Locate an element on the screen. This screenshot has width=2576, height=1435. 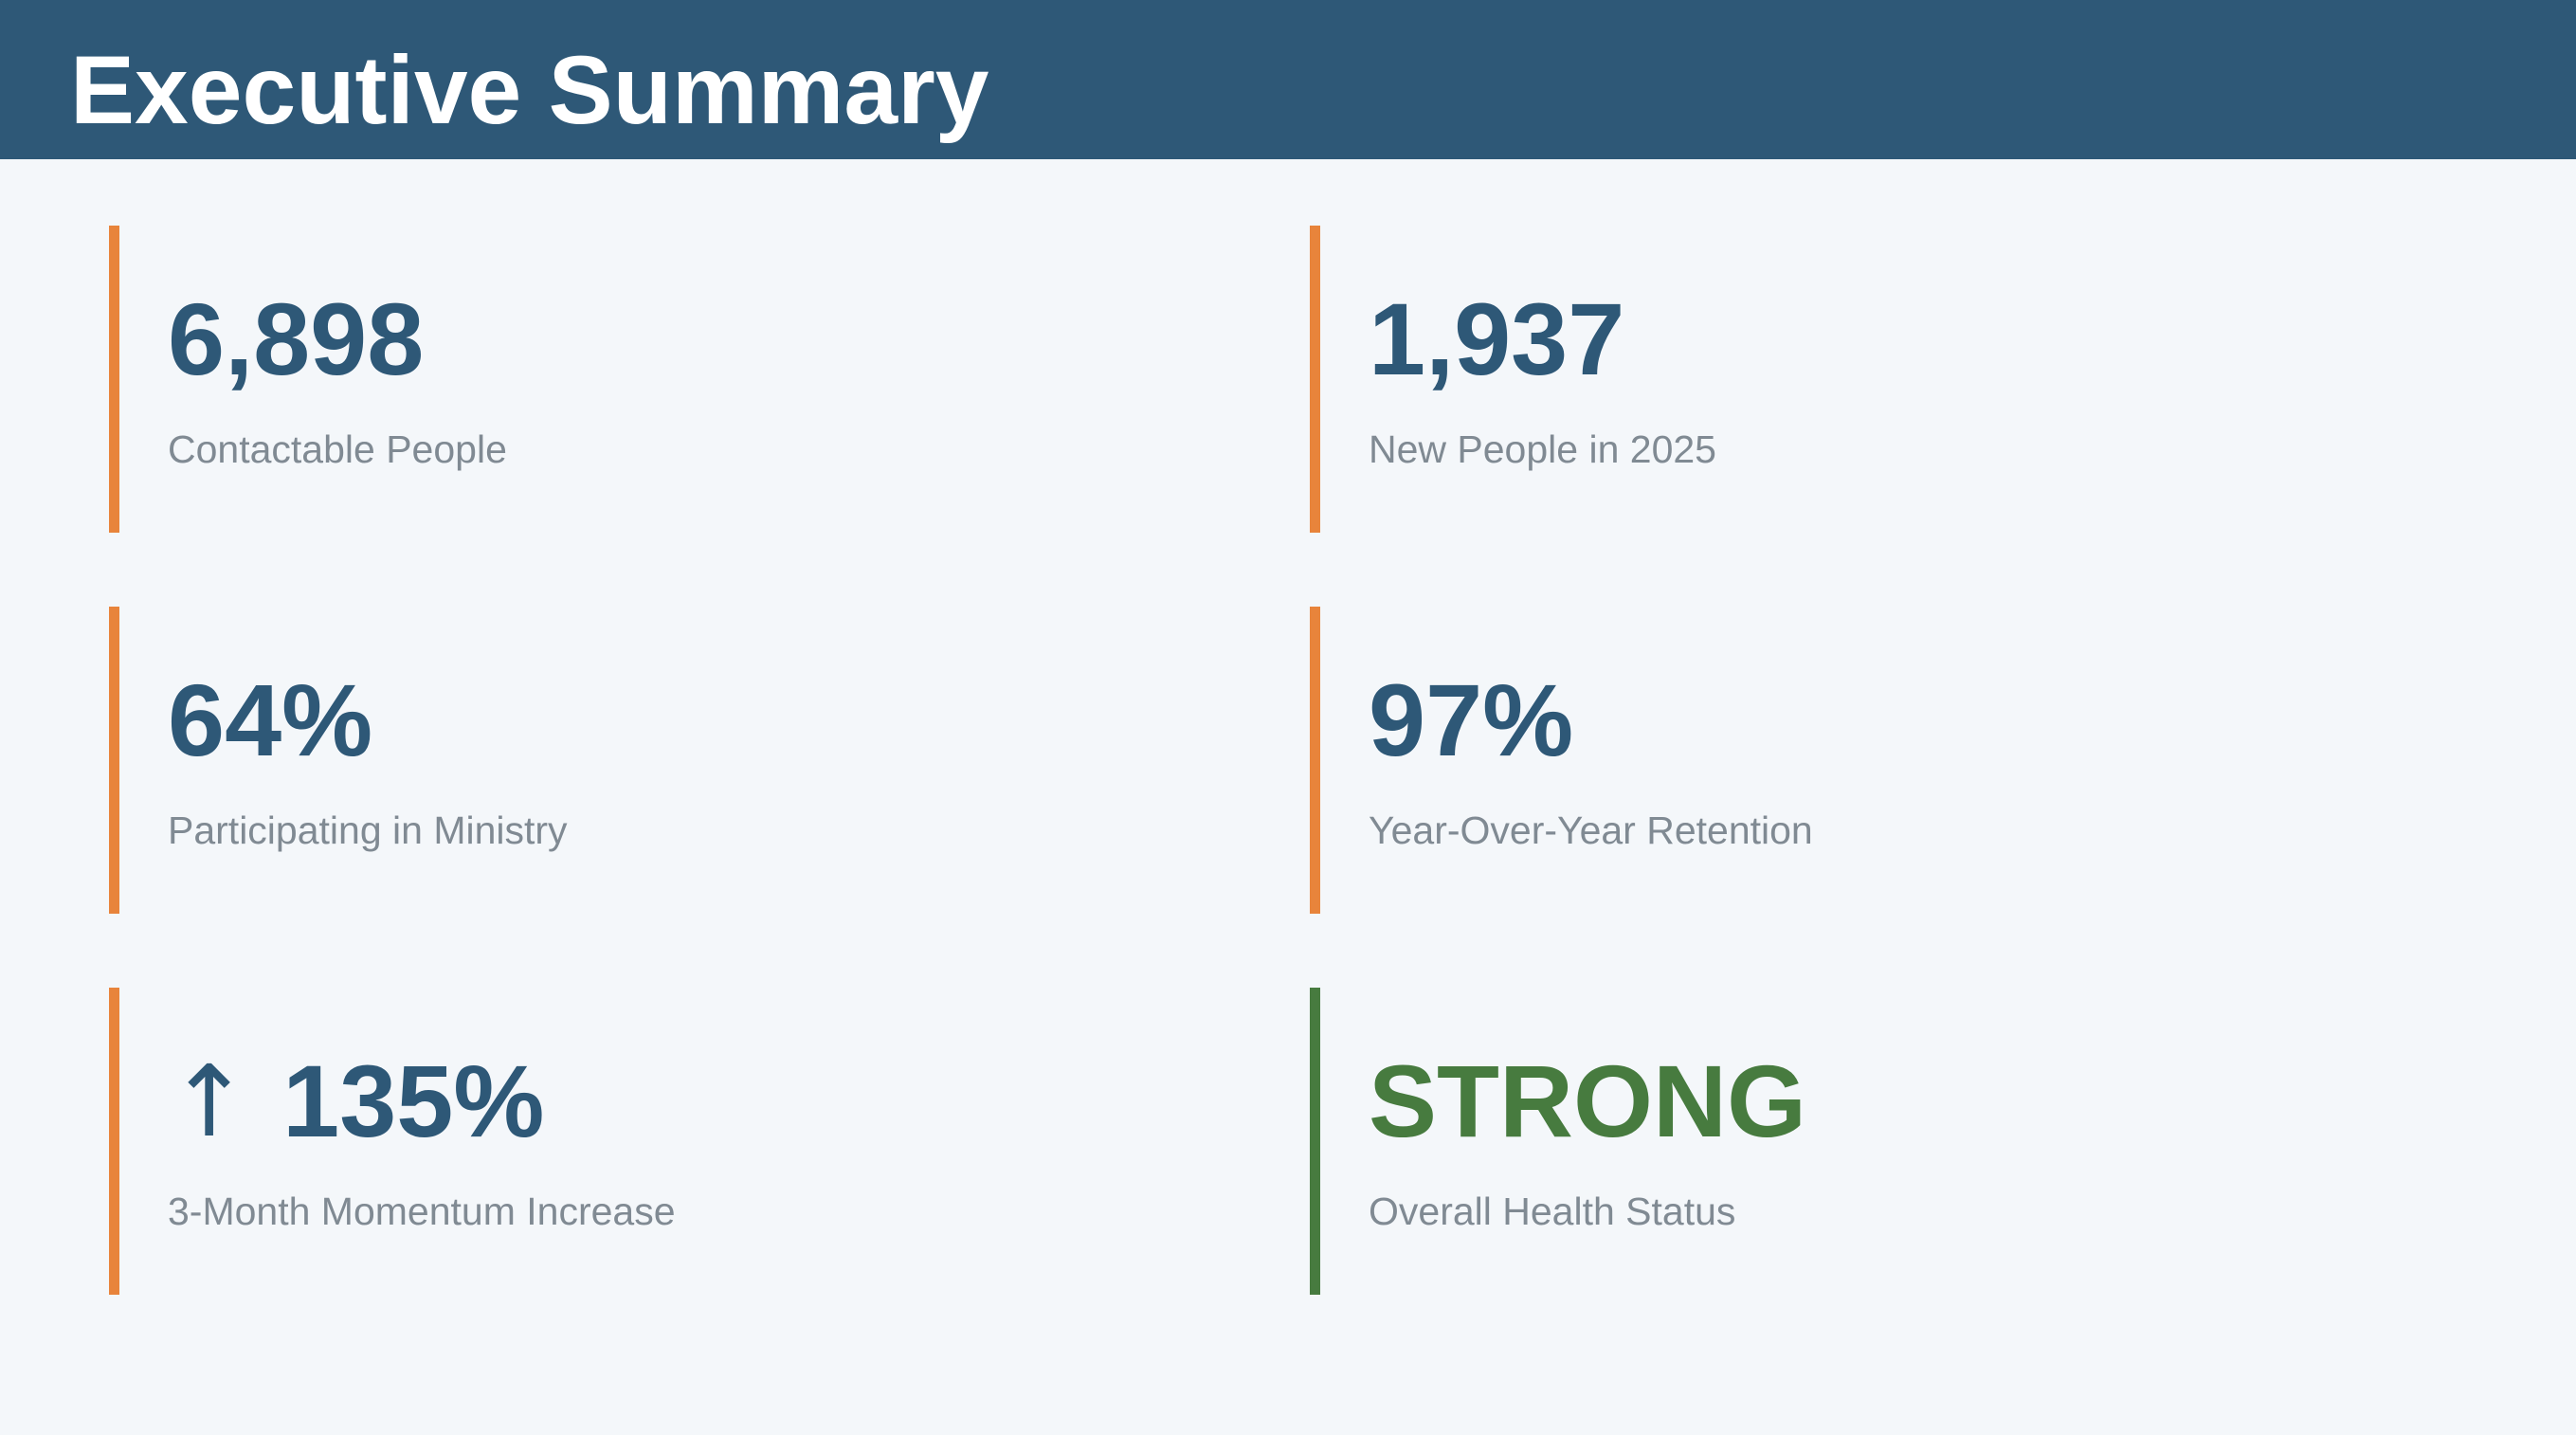
metric-card-health-status: STRONG Overall Health Status is located at coordinates (1869, 1141).